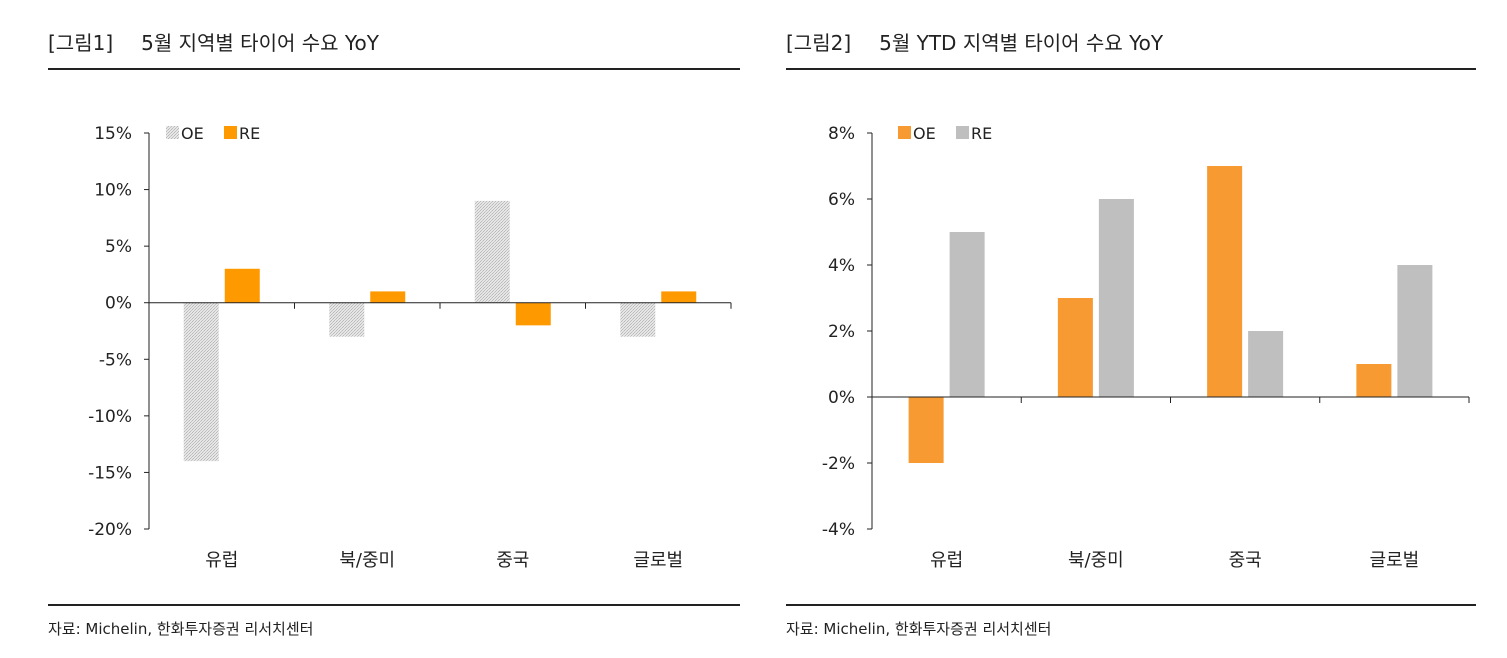 The height and width of the screenshot is (658, 1507). What do you see at coordinates (115, 360) in the screenshot?
I see `y-tick-label: -5%` at bounding box center [115, 360].